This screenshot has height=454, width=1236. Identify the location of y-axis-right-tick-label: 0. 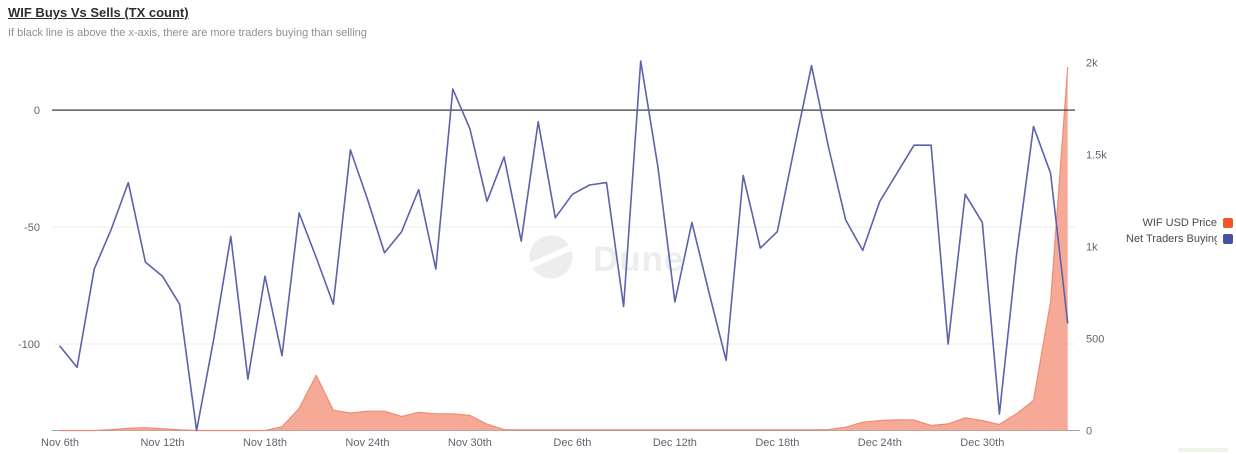
(1089, 432).